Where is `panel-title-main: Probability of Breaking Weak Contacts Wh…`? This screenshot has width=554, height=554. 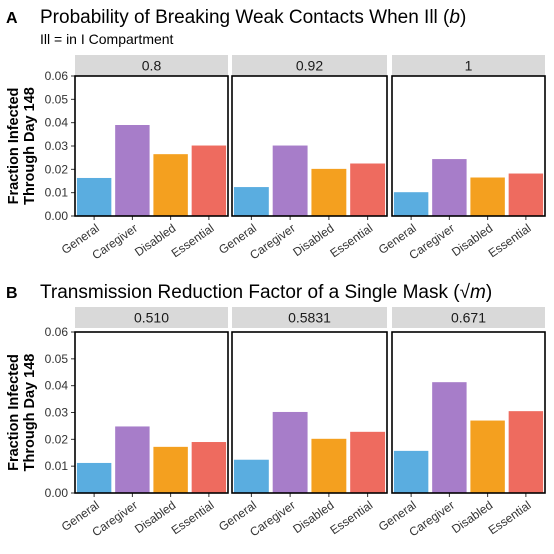
panel-title-main: Probability of Breaking Weak Contacts Wh… is located at coordinates (245, 17).